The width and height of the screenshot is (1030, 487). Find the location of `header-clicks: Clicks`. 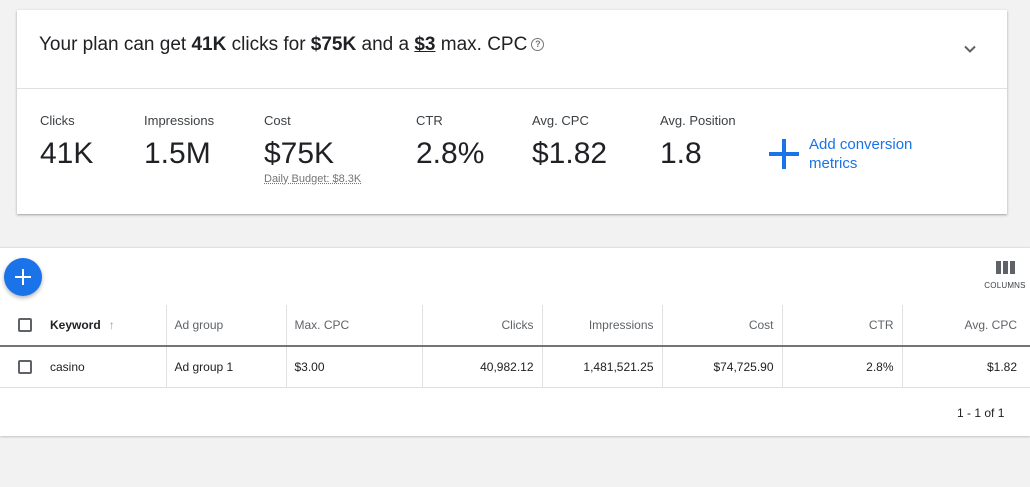

header-clicks: Clicks is located at coordinates (481, 326).